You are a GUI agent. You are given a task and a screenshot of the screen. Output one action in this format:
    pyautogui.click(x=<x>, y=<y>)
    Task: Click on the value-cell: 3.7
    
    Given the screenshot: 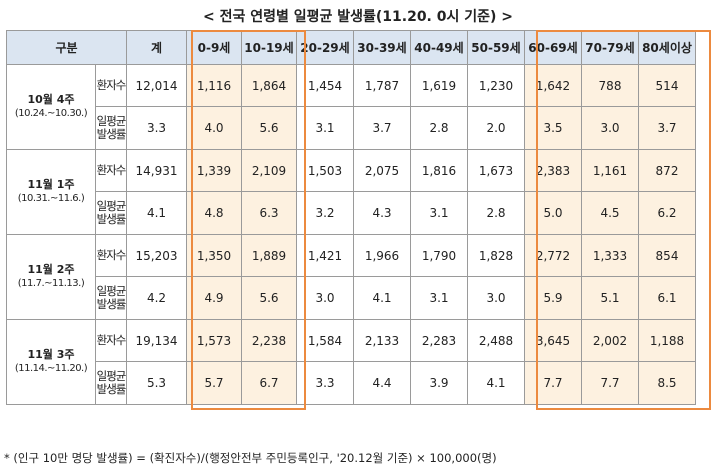 What is the action you would take?
    pyautogui.click(x=667, y=128)
    